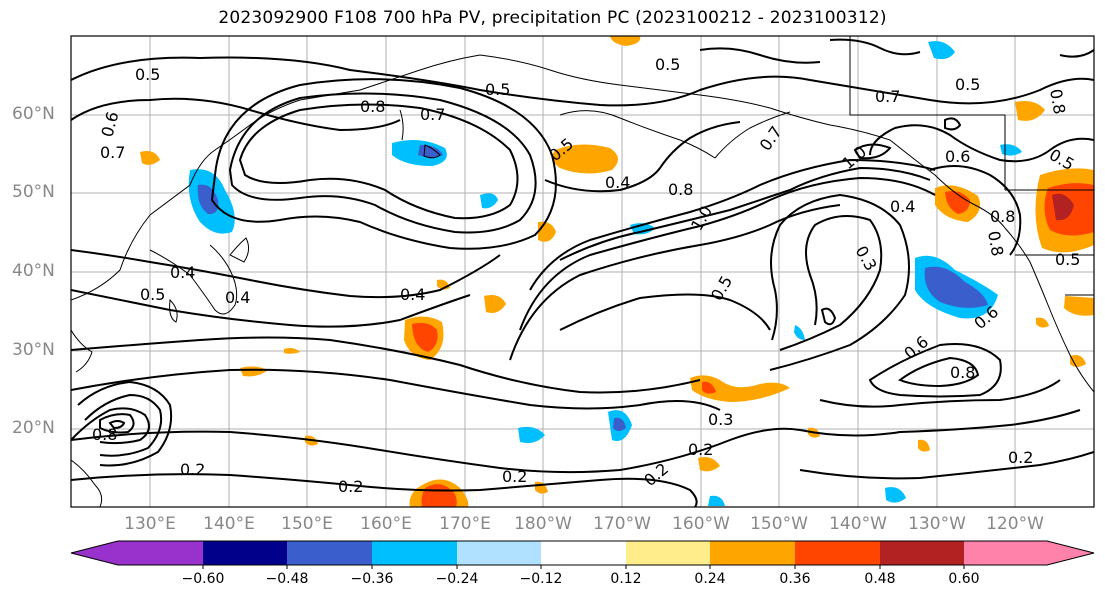 The height and width of the screenshot is (601, 1105). I want to click on lon-label: 120°W, so click(1015, 524).